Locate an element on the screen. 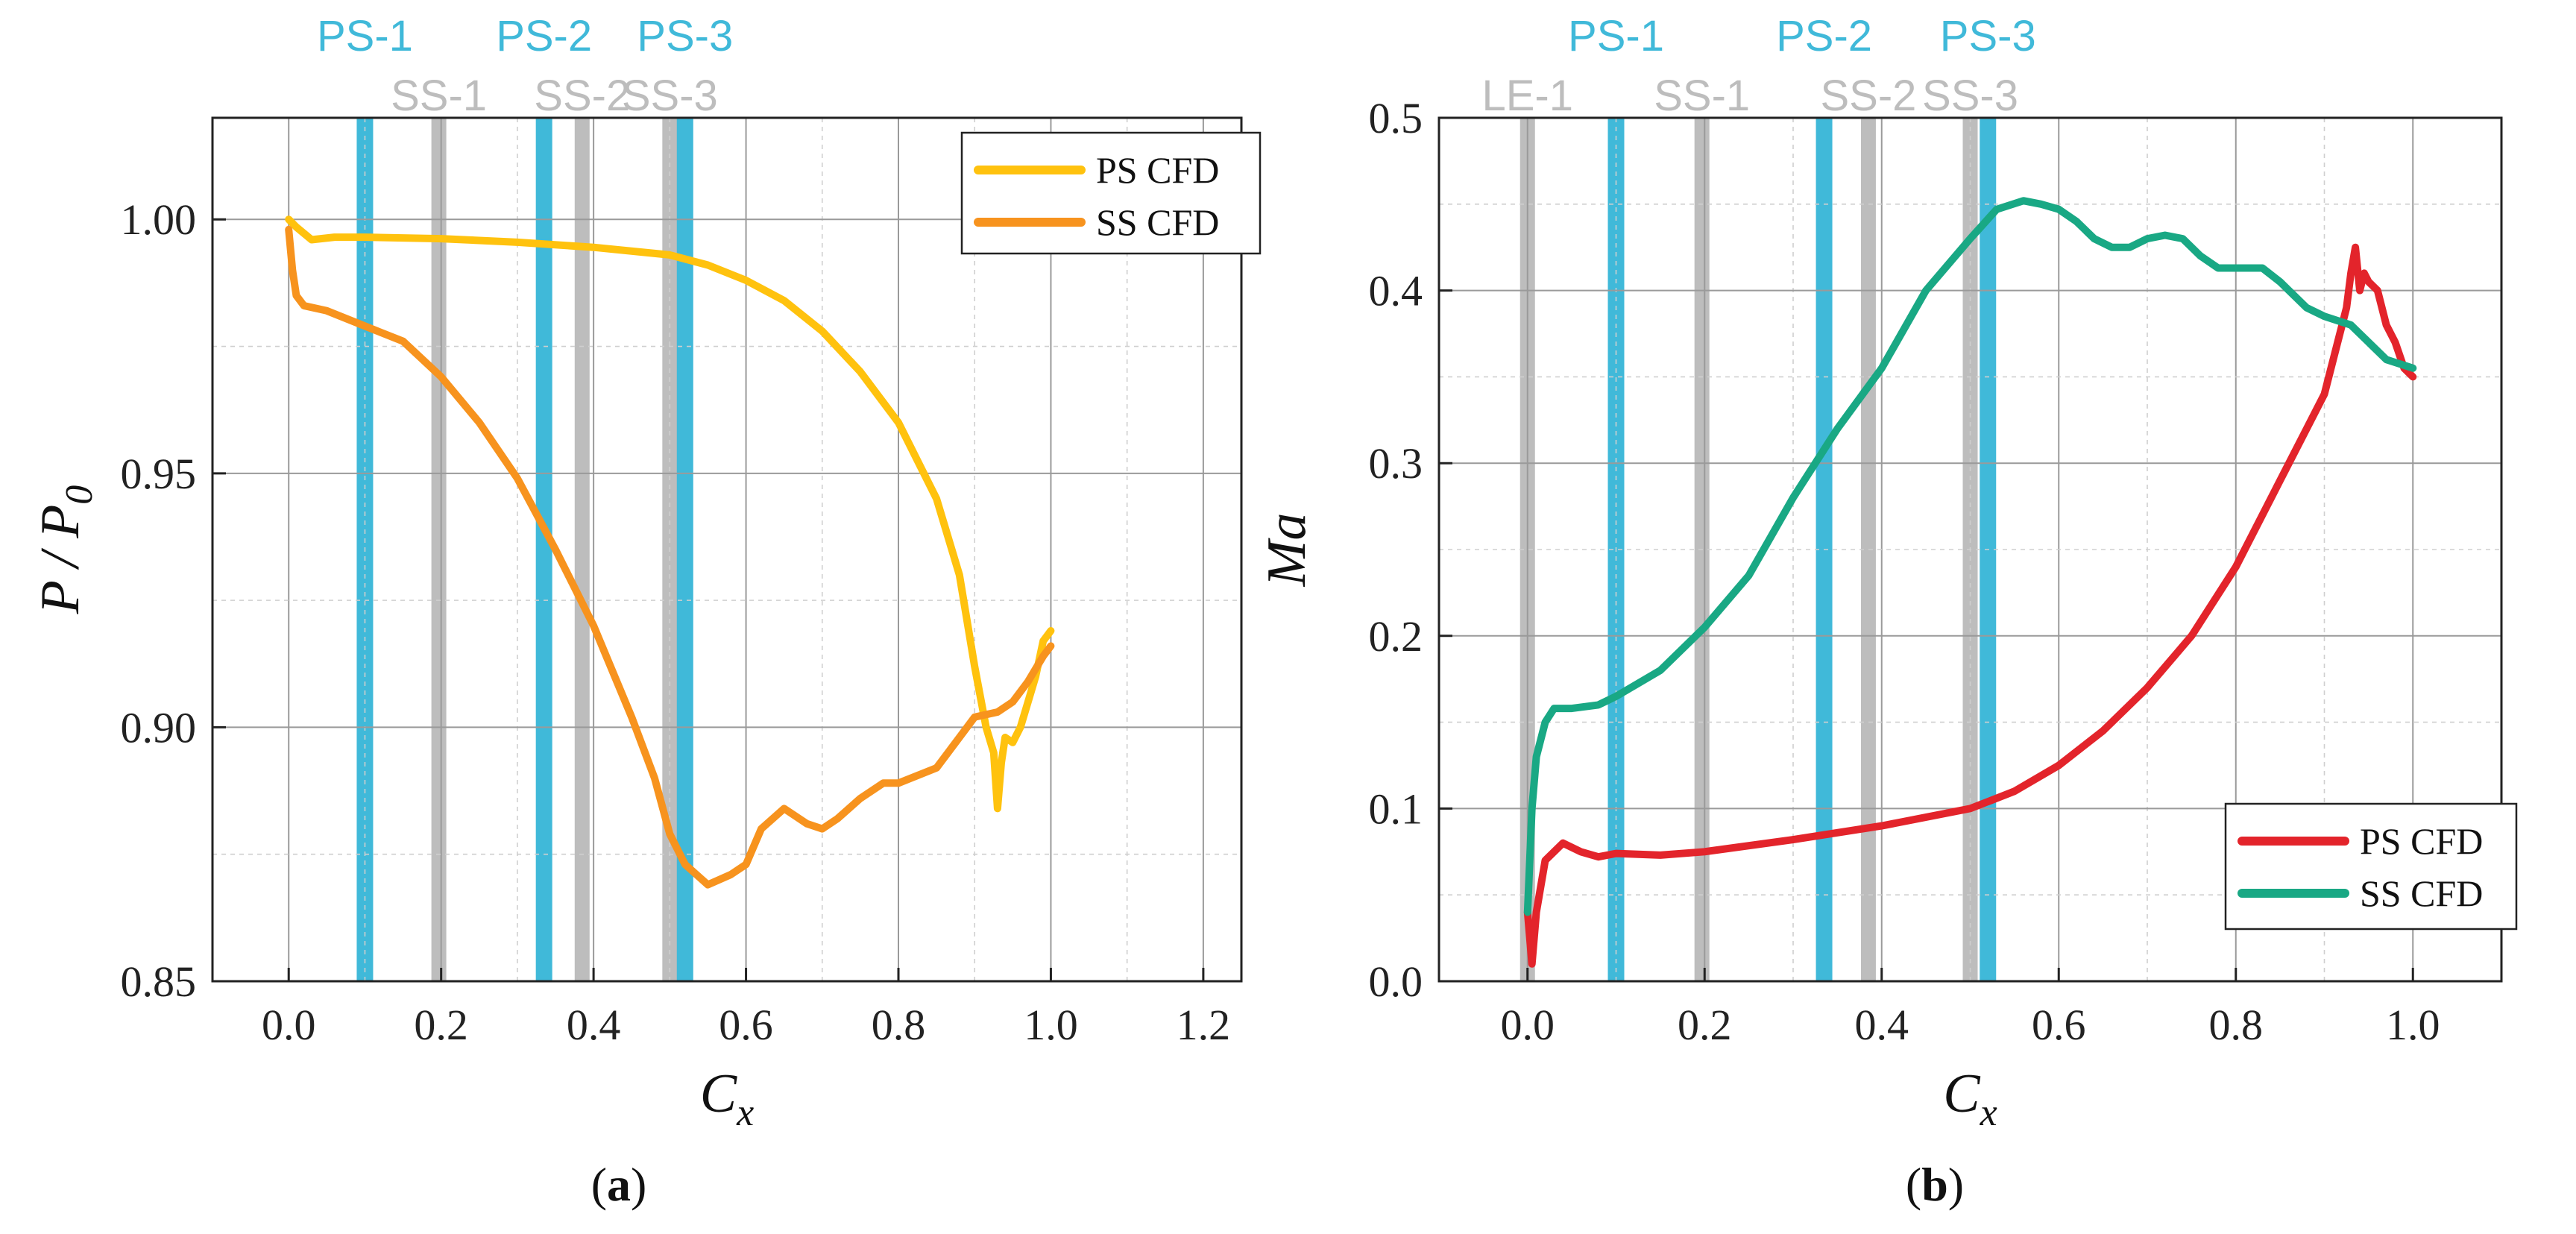  y-axis-title-a: P / P0 is located at coordinates (65, 550).